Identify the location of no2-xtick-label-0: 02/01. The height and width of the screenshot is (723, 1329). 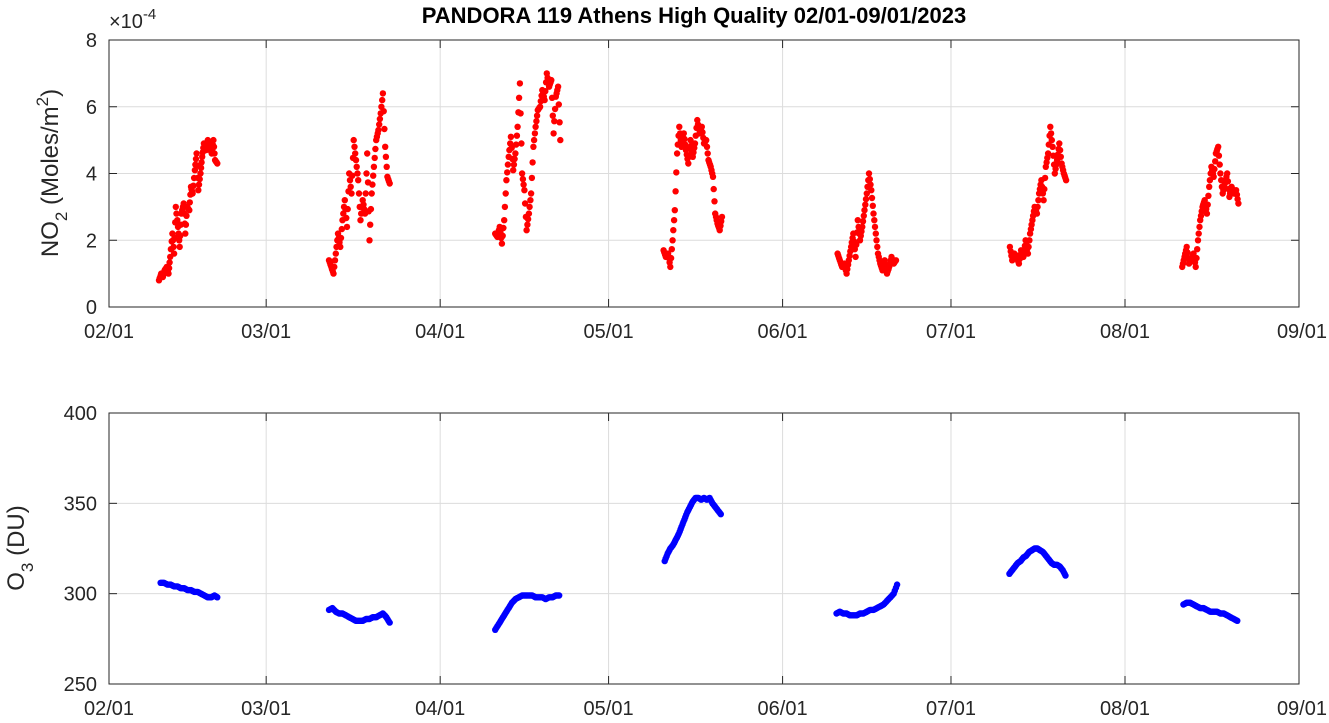
(109, 332).